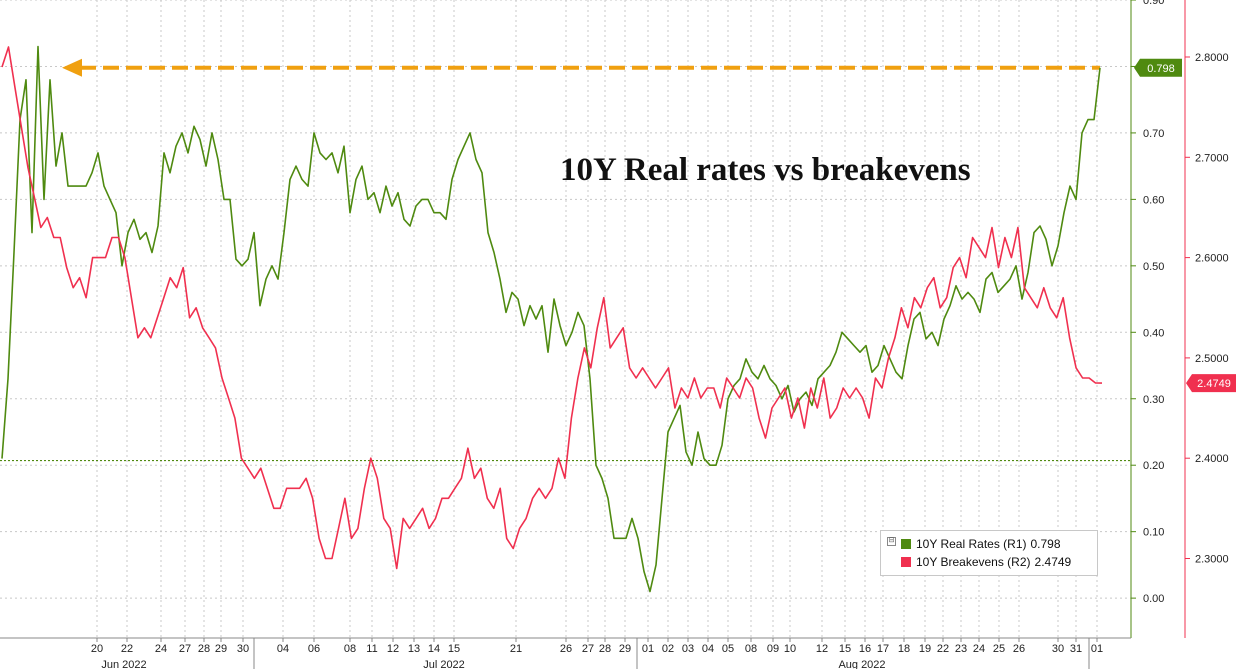 This screenshot has height=669, width=1237. Describe the element at coordinates (668, 649) in the screenshot. I see `x-tick-label: 02` at that location.